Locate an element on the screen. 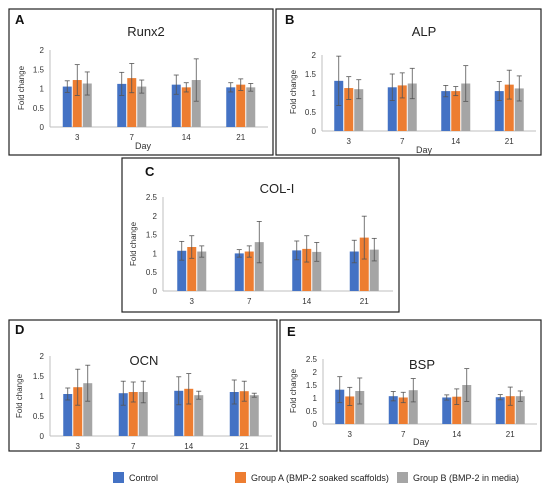  chart-title: Runx2 is located at coordinates (146, 31).